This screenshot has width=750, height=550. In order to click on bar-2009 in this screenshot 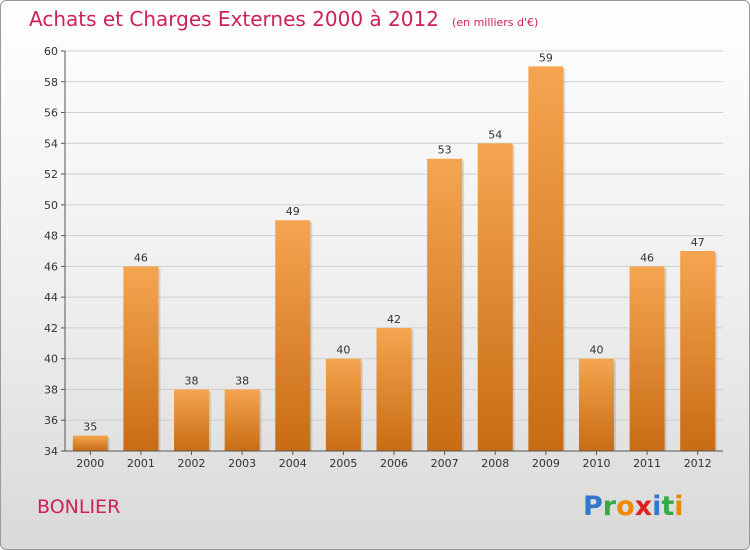, I will do `click(546, 258)`.